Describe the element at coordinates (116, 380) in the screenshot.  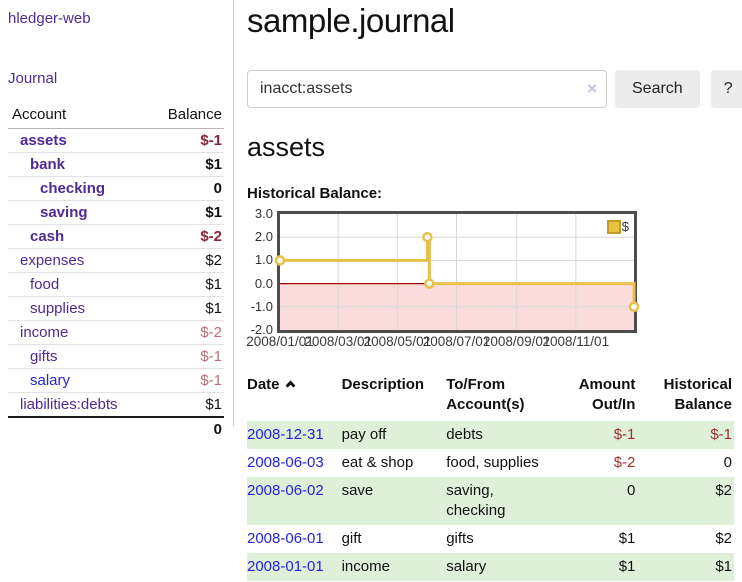
I see `account-row-salary: salary $-1` at that location.